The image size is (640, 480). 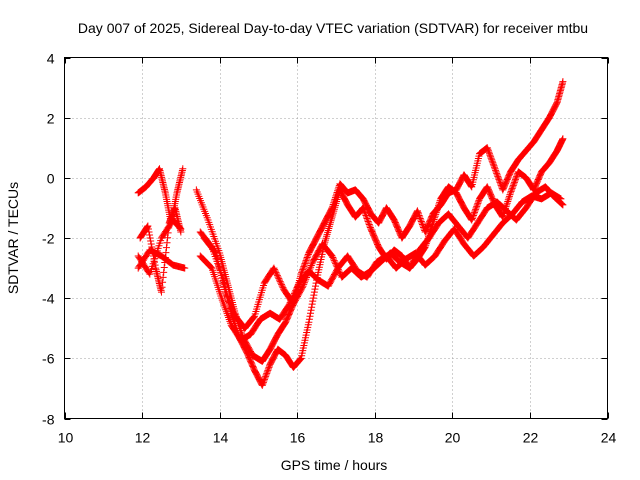 I want to click on y-tick-label: -4, so click(x=48, y=299).